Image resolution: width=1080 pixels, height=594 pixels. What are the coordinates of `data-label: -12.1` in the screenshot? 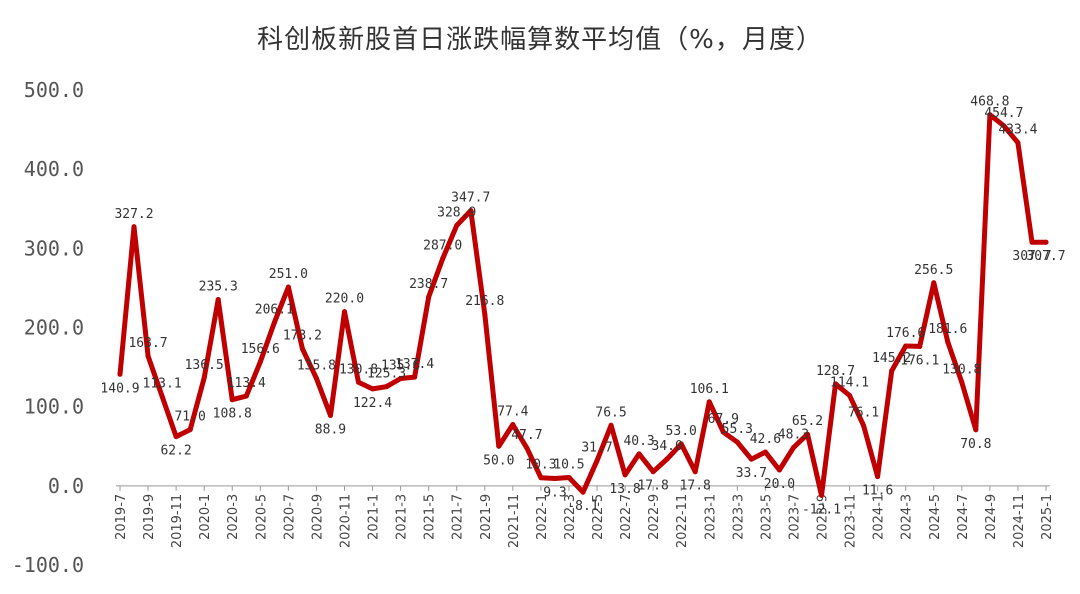 It's located at (821, 509).